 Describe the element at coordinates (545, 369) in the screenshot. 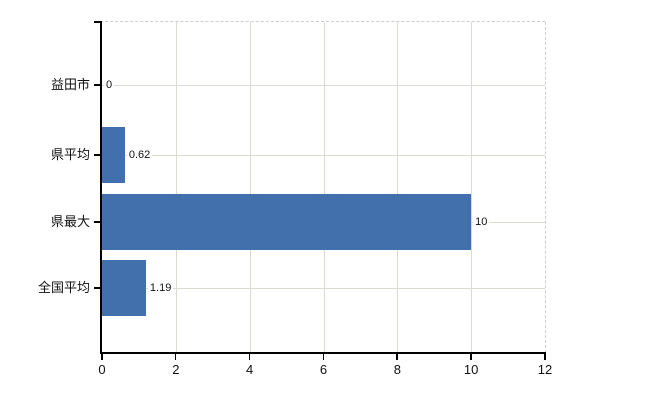

I see `x-axis-tick-label: 12` at that location.